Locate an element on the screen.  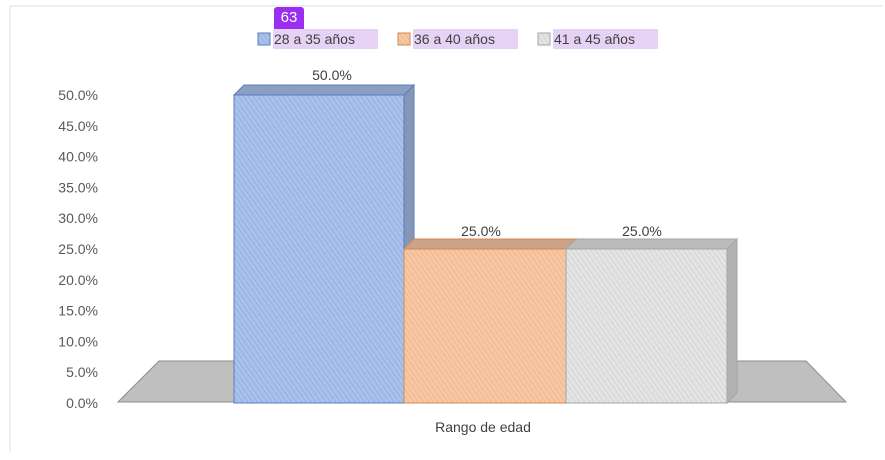
data-label: 50.0% is located at coordinates (332, 75).